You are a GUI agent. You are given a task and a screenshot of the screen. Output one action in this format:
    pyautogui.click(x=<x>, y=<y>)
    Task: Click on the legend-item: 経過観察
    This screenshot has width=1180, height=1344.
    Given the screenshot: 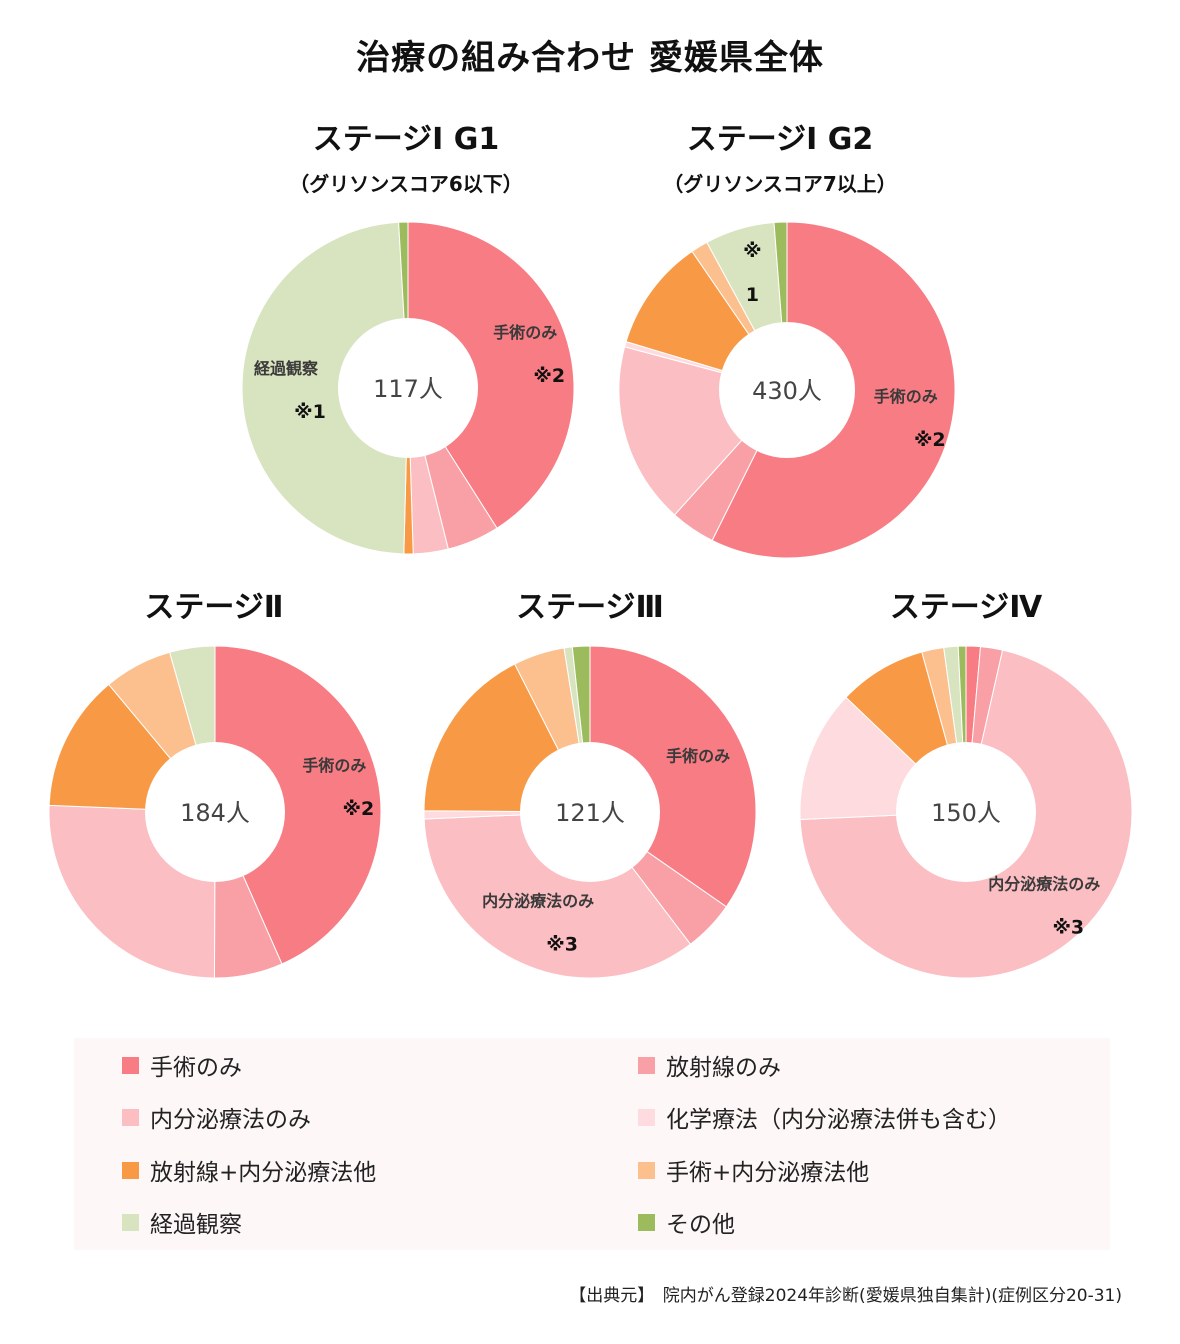 What is the action you would take?
    pyautogui.click(x=182, y=1222)
    